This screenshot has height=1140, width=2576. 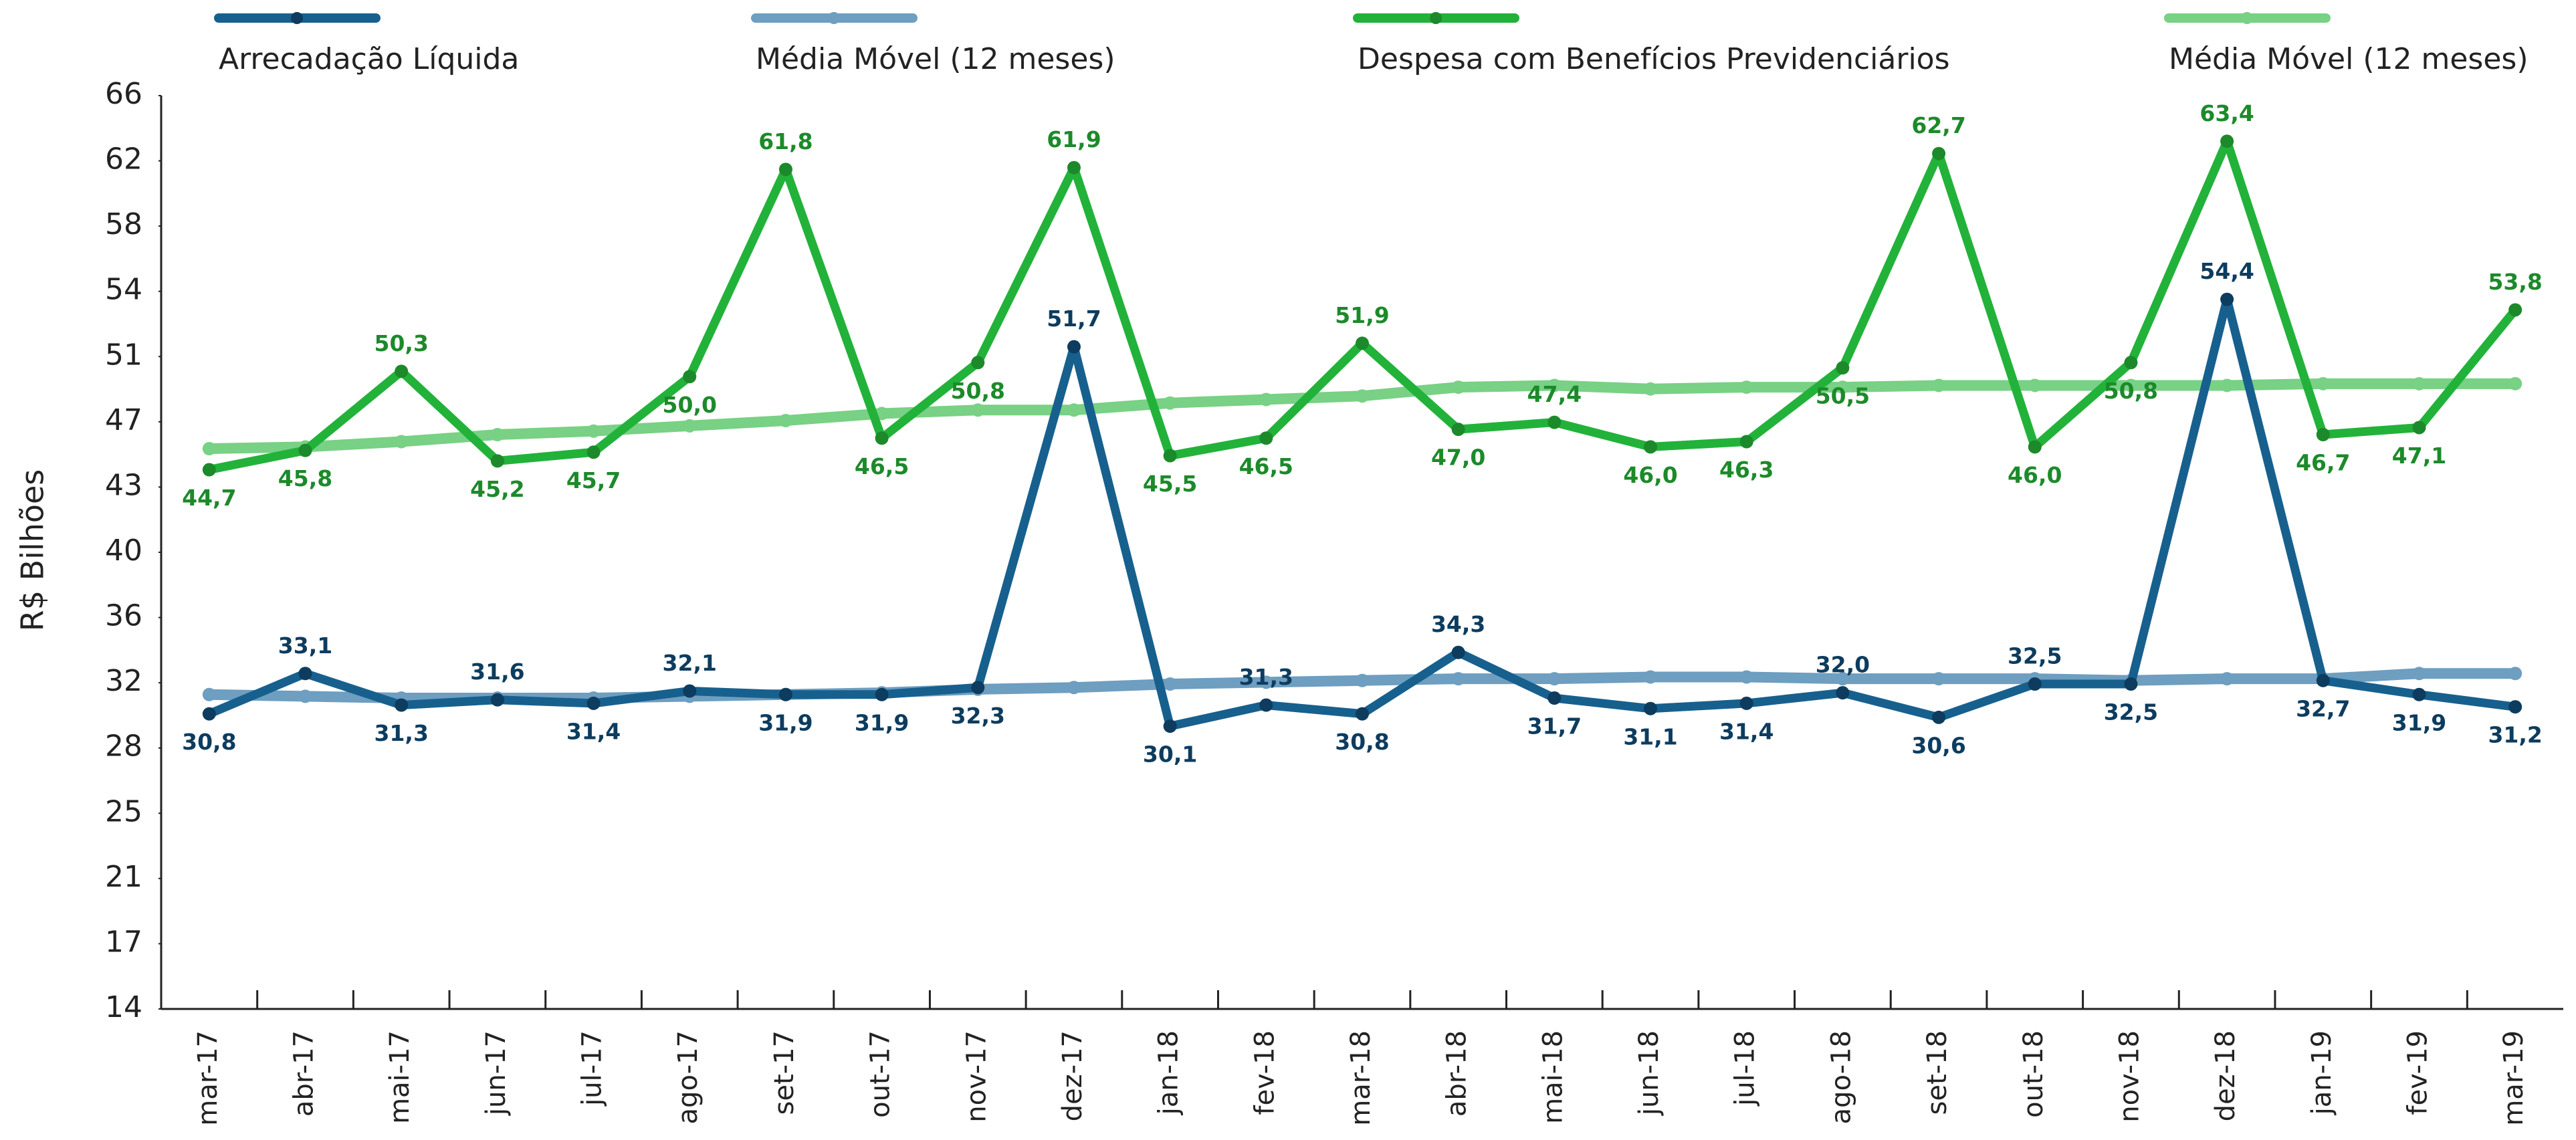 I want to click on y-tick-label: 43, so click(x=124, y=485).